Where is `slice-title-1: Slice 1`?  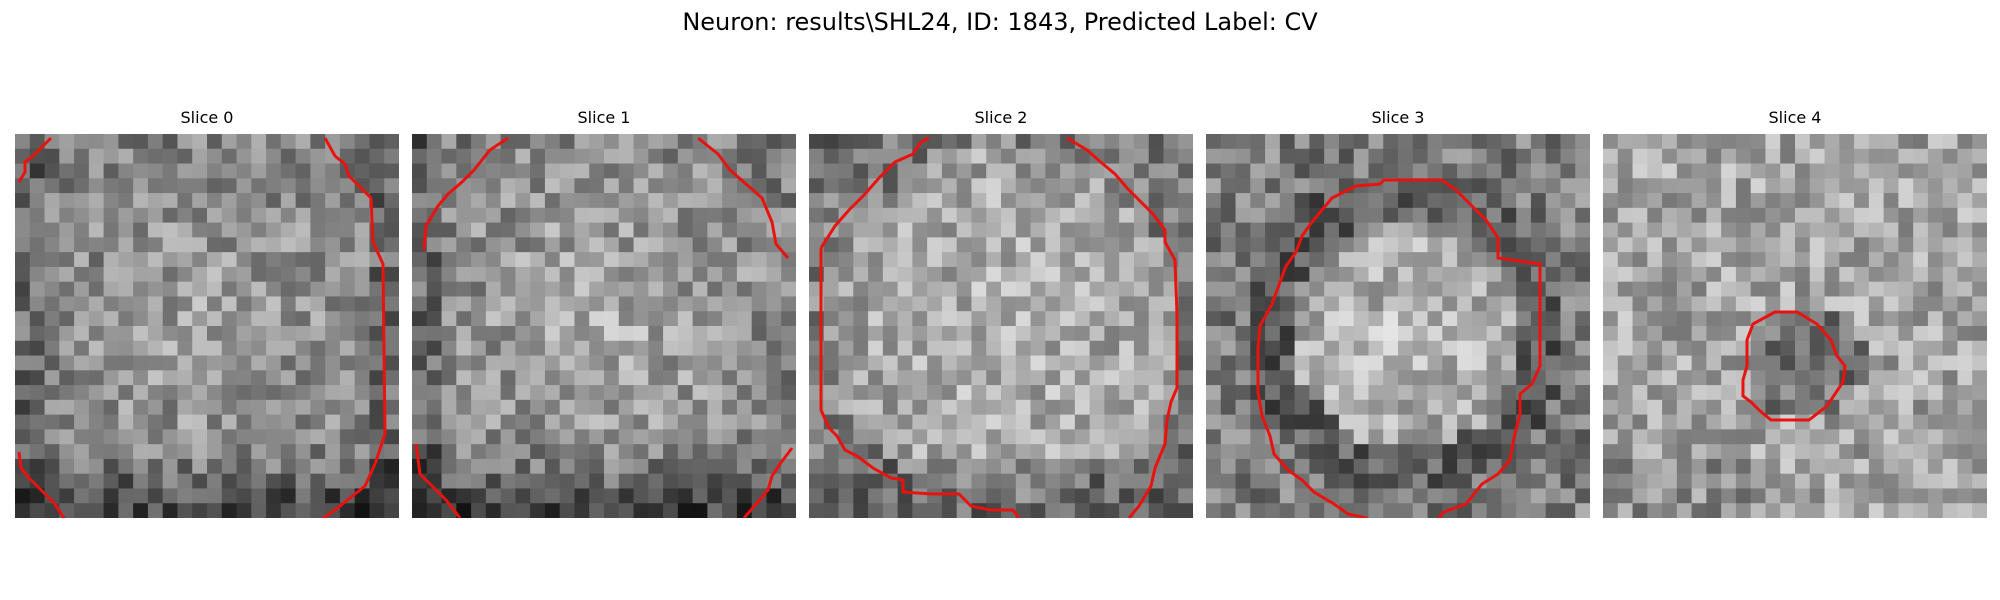
slice-title-1: Slice 1 is located at coordinates (604, 117).